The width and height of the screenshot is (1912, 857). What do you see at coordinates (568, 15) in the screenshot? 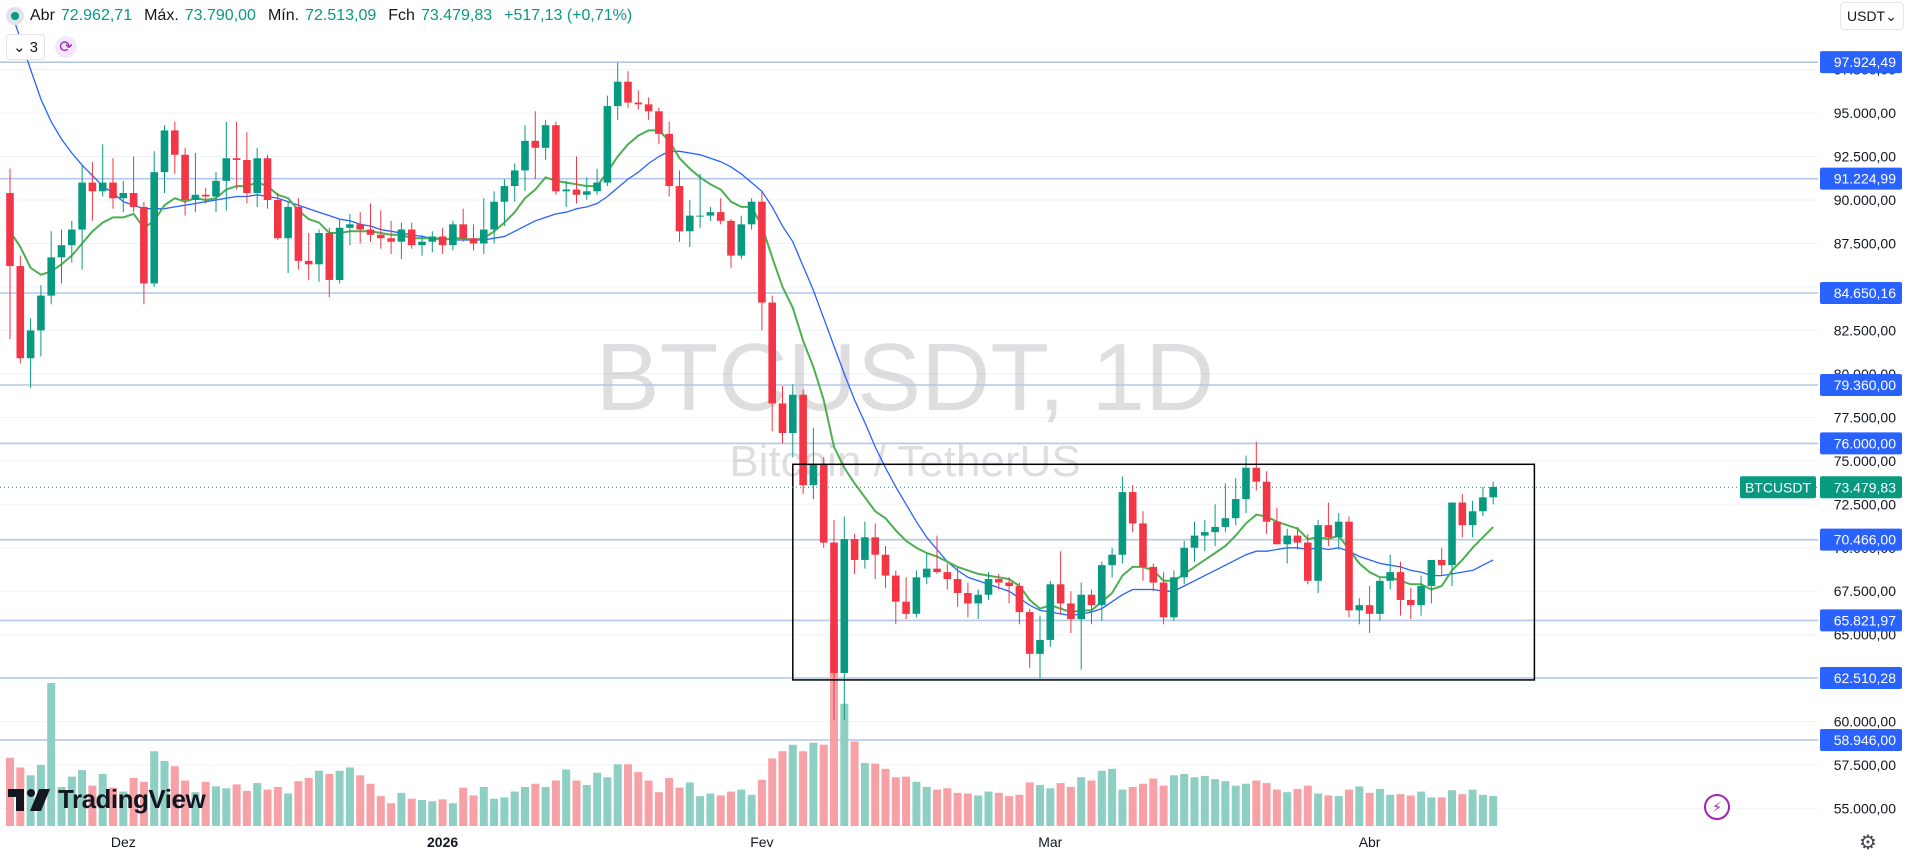
I see `change-value: +517,13 (+0,71%)` at bounding box center [568, 15].